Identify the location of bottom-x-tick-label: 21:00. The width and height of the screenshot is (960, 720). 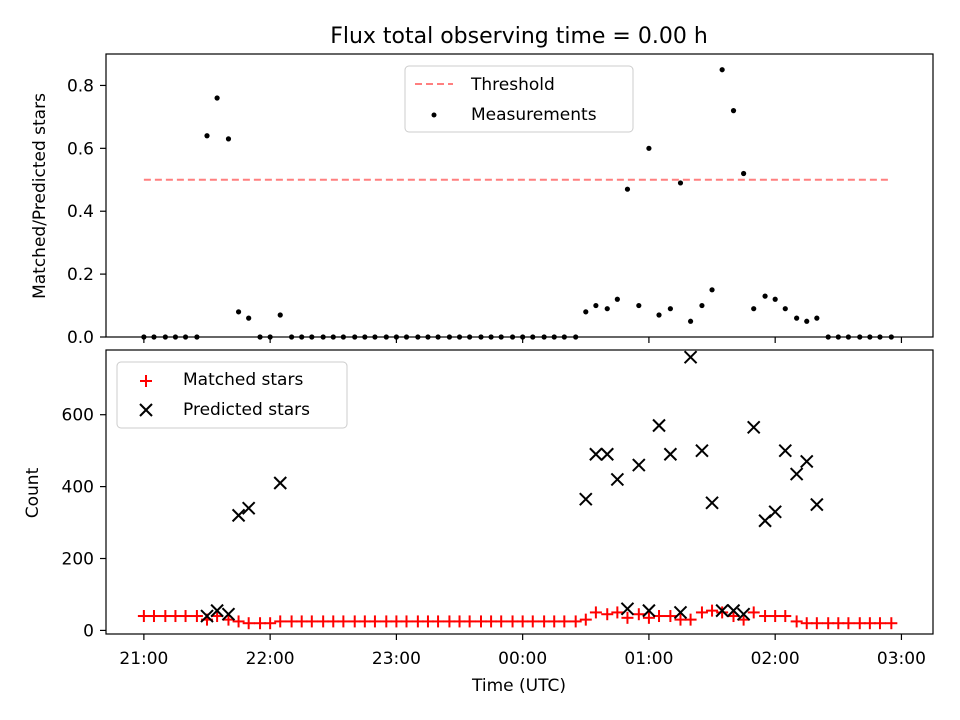
(143, 659).